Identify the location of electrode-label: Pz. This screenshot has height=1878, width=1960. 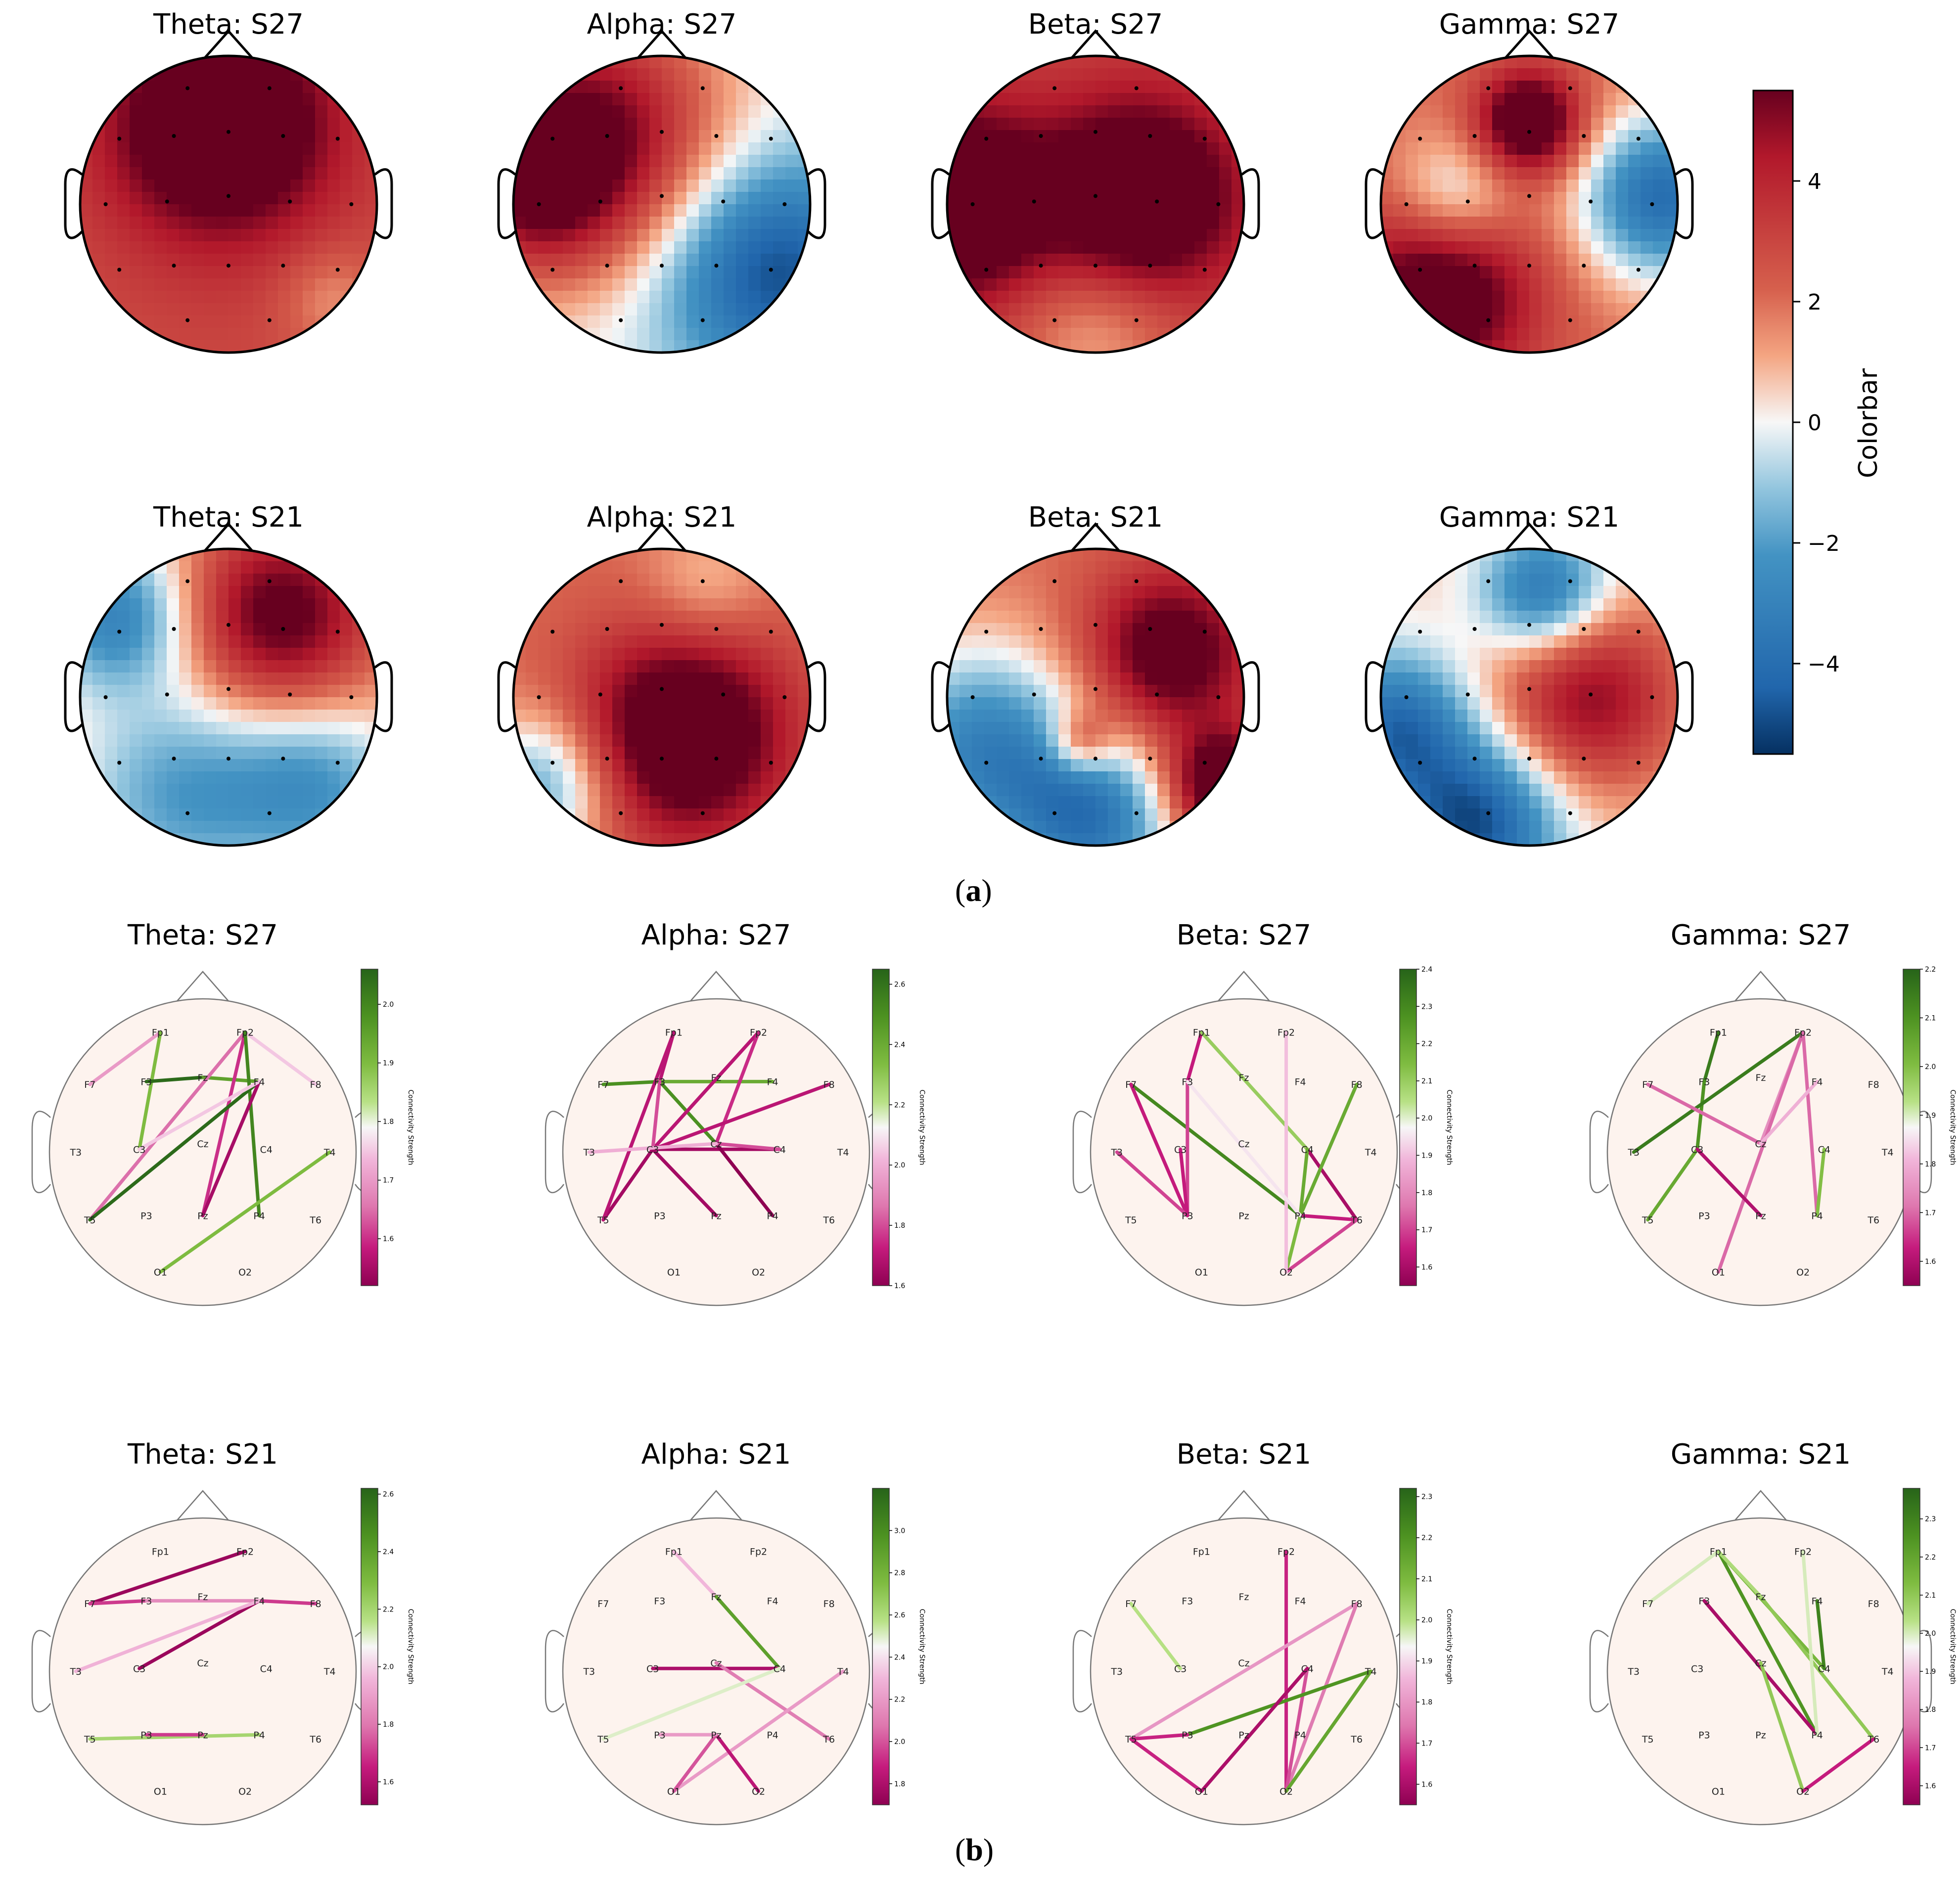
(1243, 1215).